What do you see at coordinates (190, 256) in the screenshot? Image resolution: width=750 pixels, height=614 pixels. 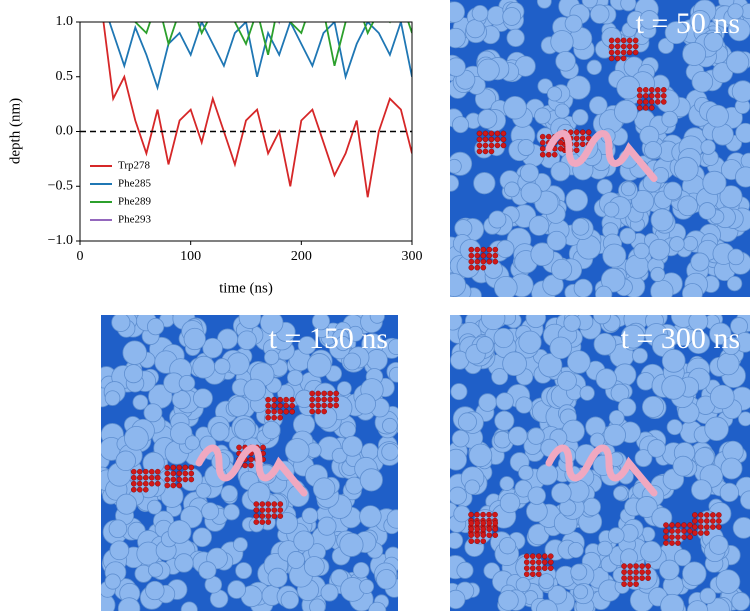 I see `x-tick-label: 100` at bounding box center [190, 256].